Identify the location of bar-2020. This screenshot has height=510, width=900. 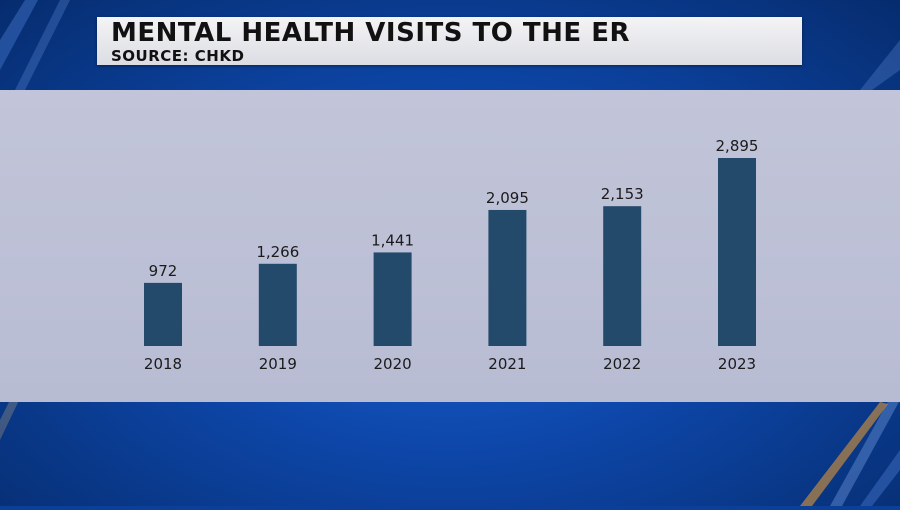
(392, 299).